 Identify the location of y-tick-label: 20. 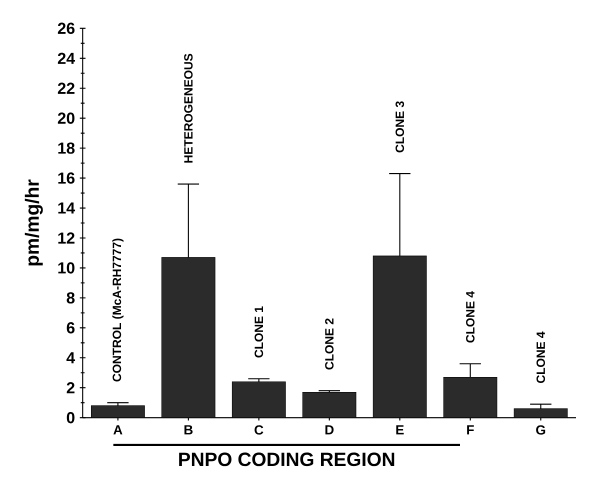
(66, 118).